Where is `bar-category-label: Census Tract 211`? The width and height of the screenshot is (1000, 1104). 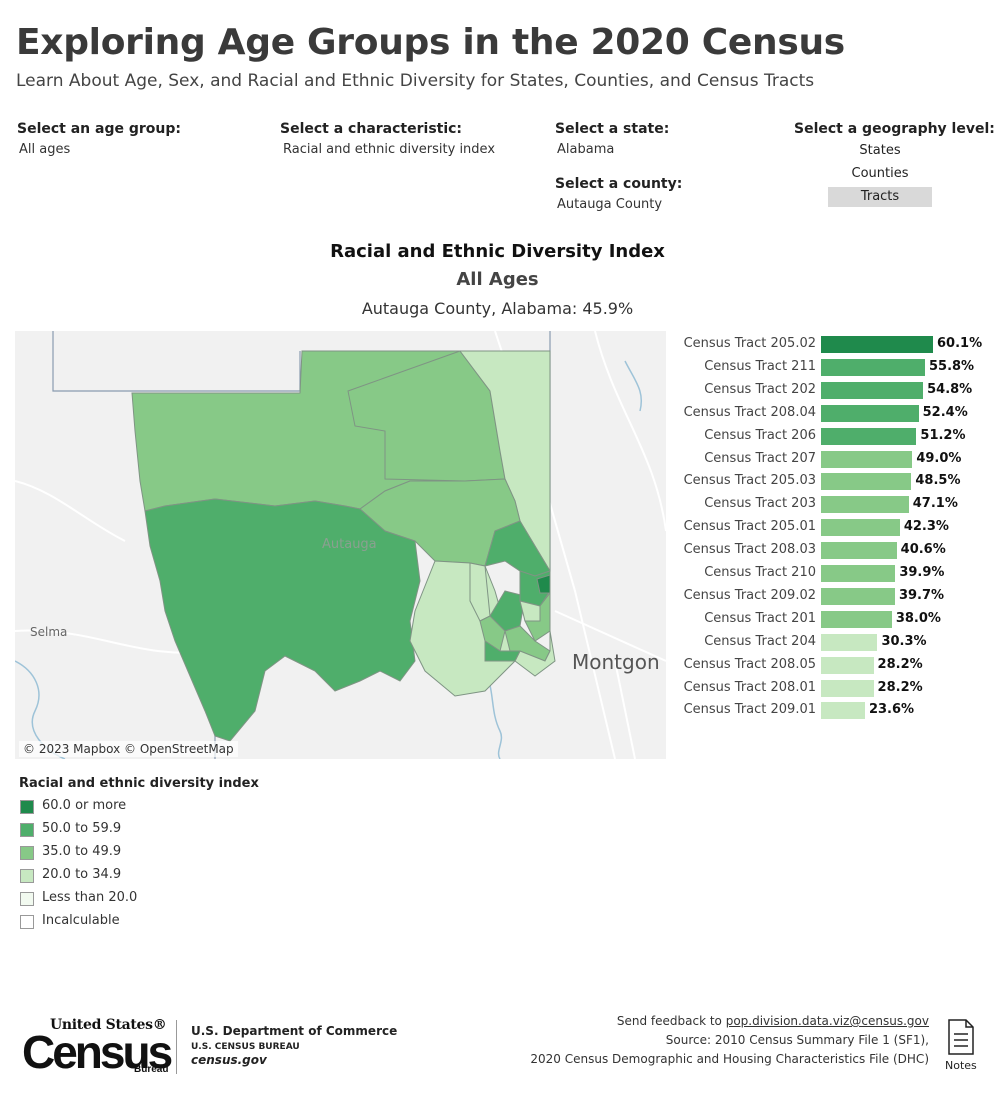
bar-category-label: Census Tract 211 is located at coordinates (760, 366).